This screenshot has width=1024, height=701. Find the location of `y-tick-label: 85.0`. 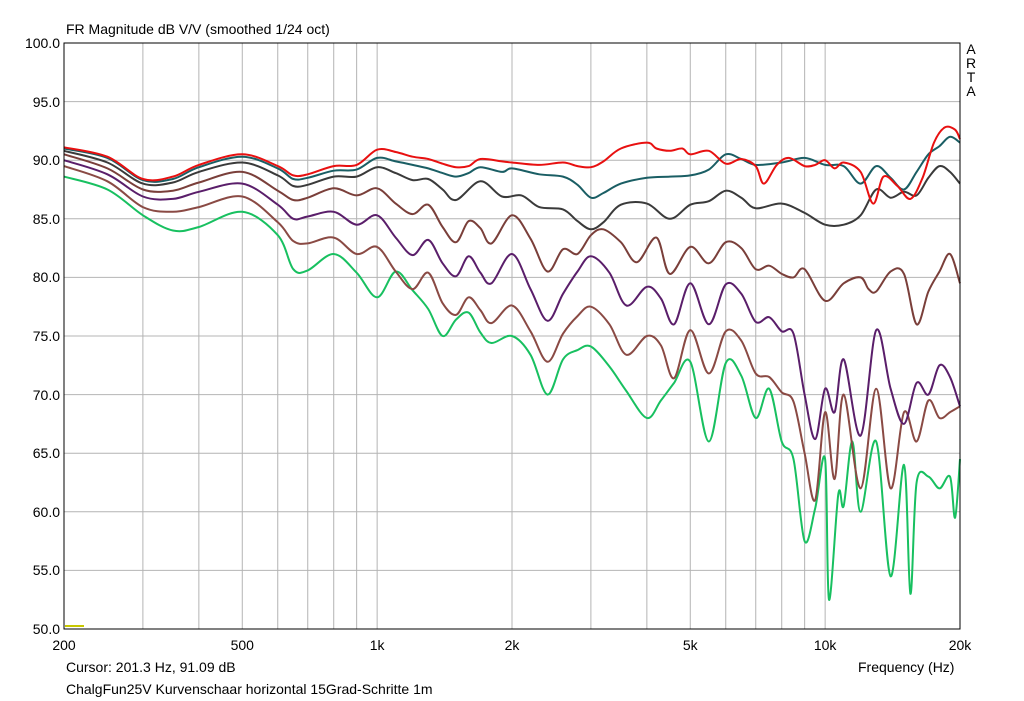

y-tick-label: 85.0 is located at coordinates (46, 218).